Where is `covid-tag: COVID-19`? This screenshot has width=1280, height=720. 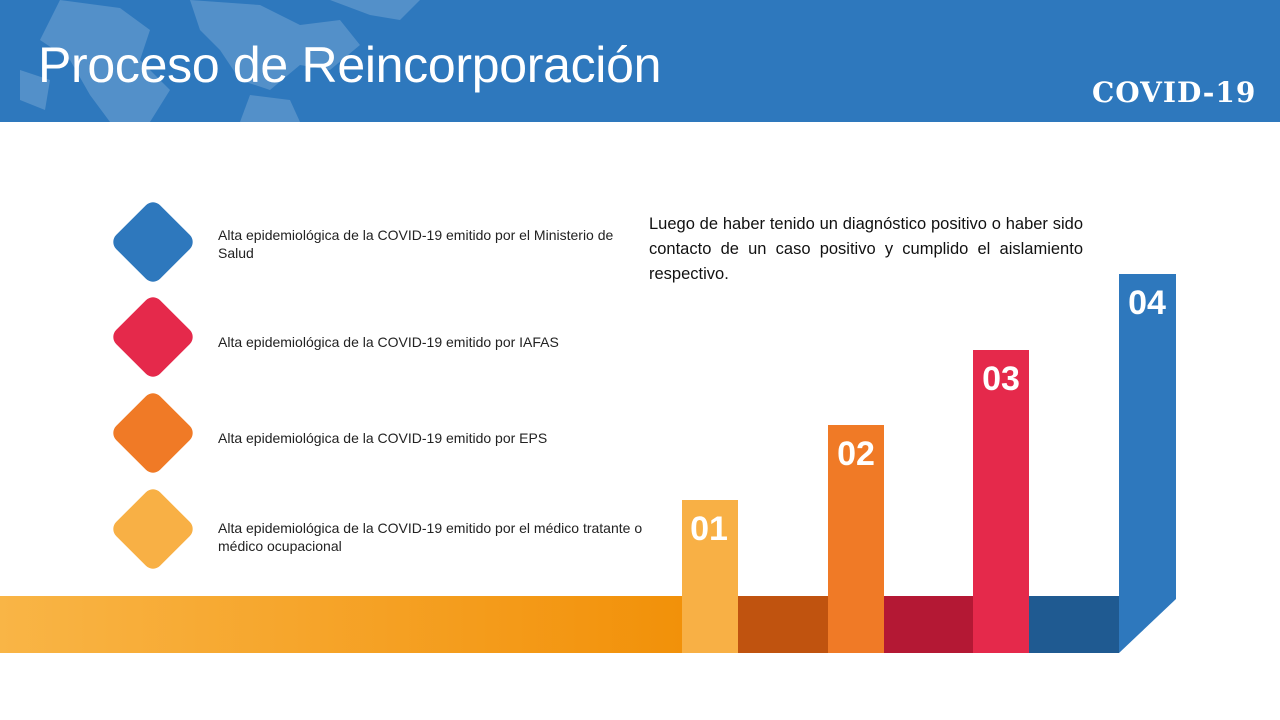
covid-tag: COVID-19 is located at coordinates (1174, 92).